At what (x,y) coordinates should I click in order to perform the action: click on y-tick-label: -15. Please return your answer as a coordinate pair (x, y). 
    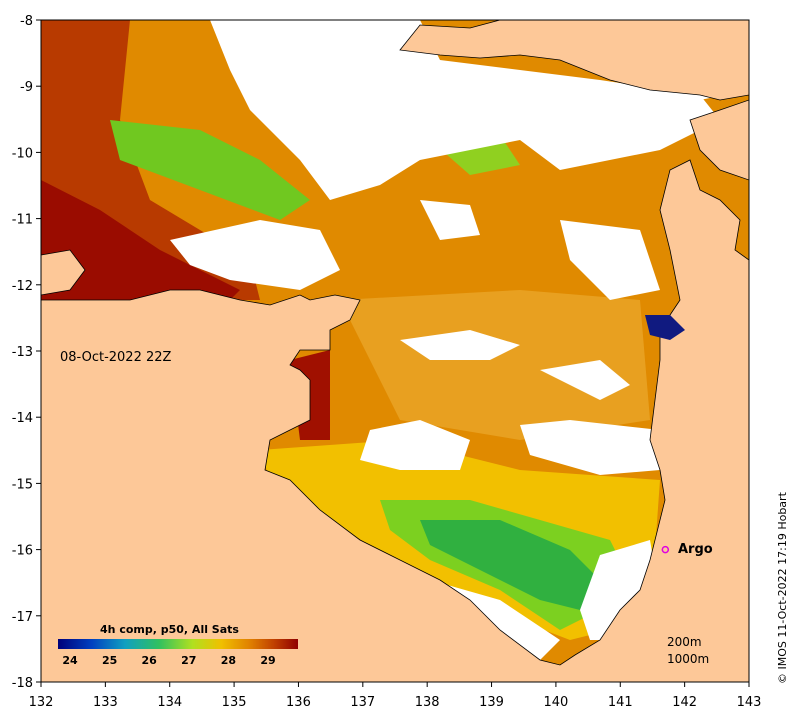
    Looking at the image, I should click on (22, 484).